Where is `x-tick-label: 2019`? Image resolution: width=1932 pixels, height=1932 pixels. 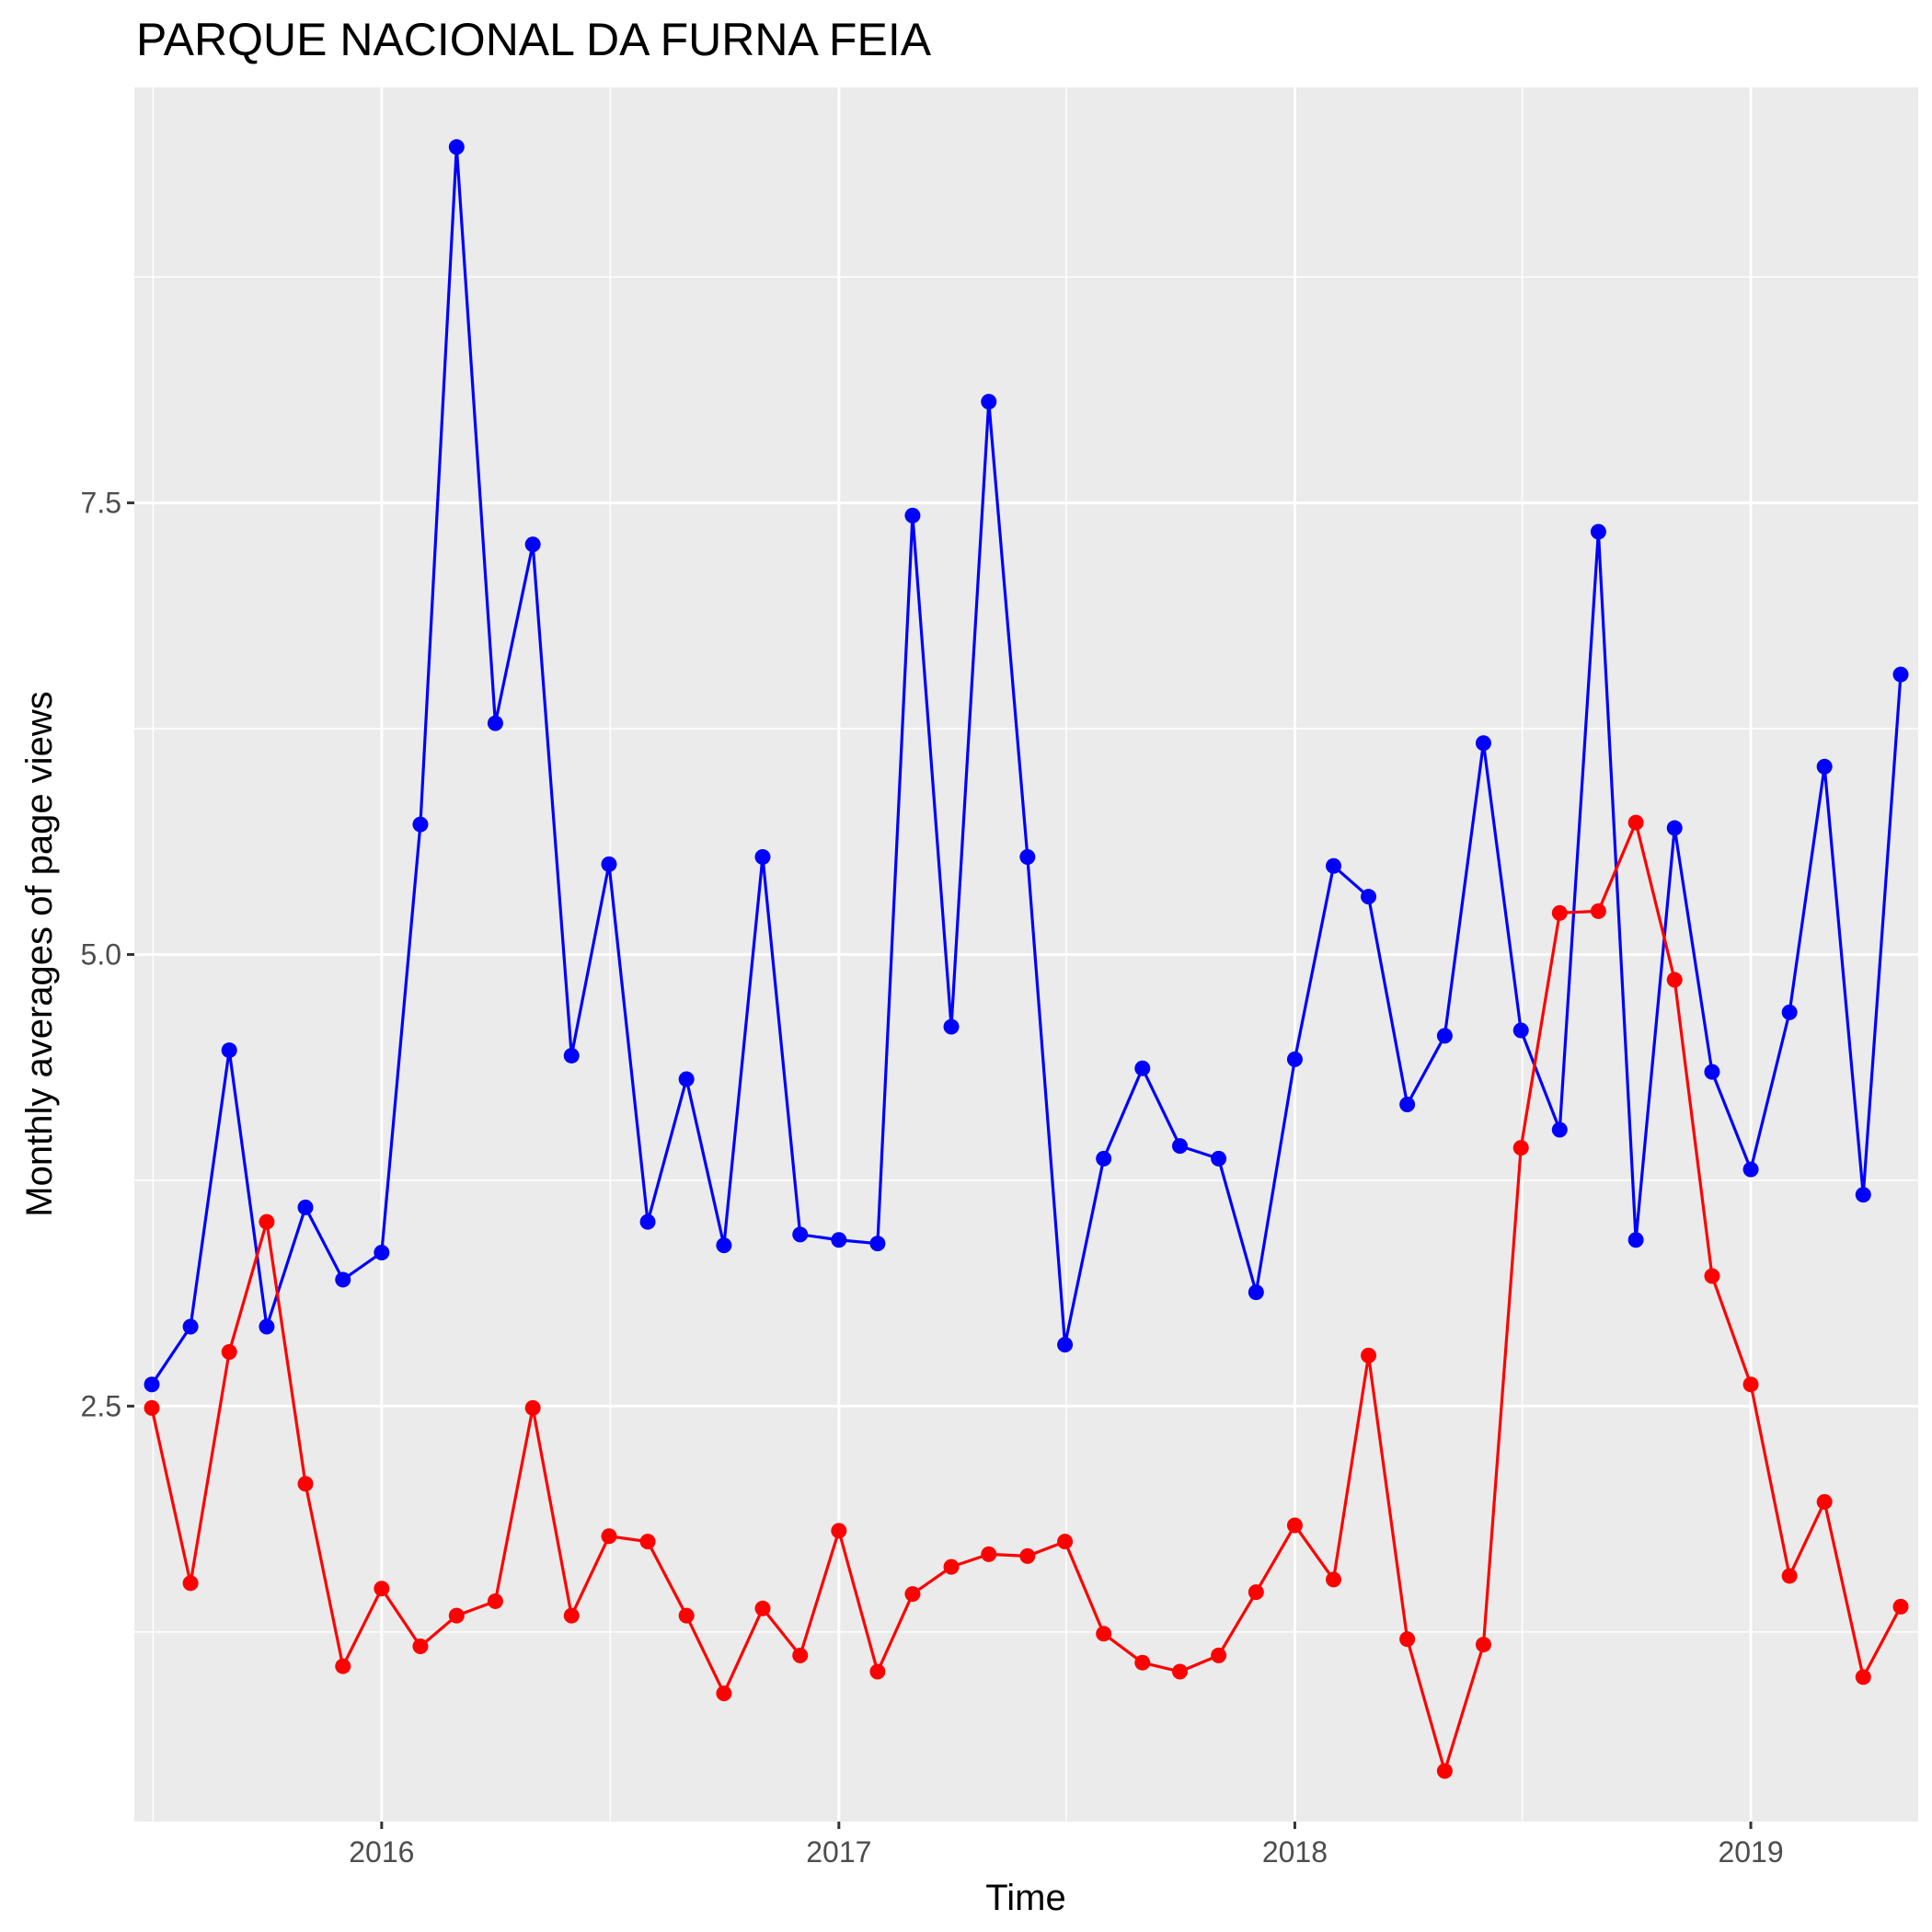 x-tick-label: 2019 is located at coordinates (1750, 1852).